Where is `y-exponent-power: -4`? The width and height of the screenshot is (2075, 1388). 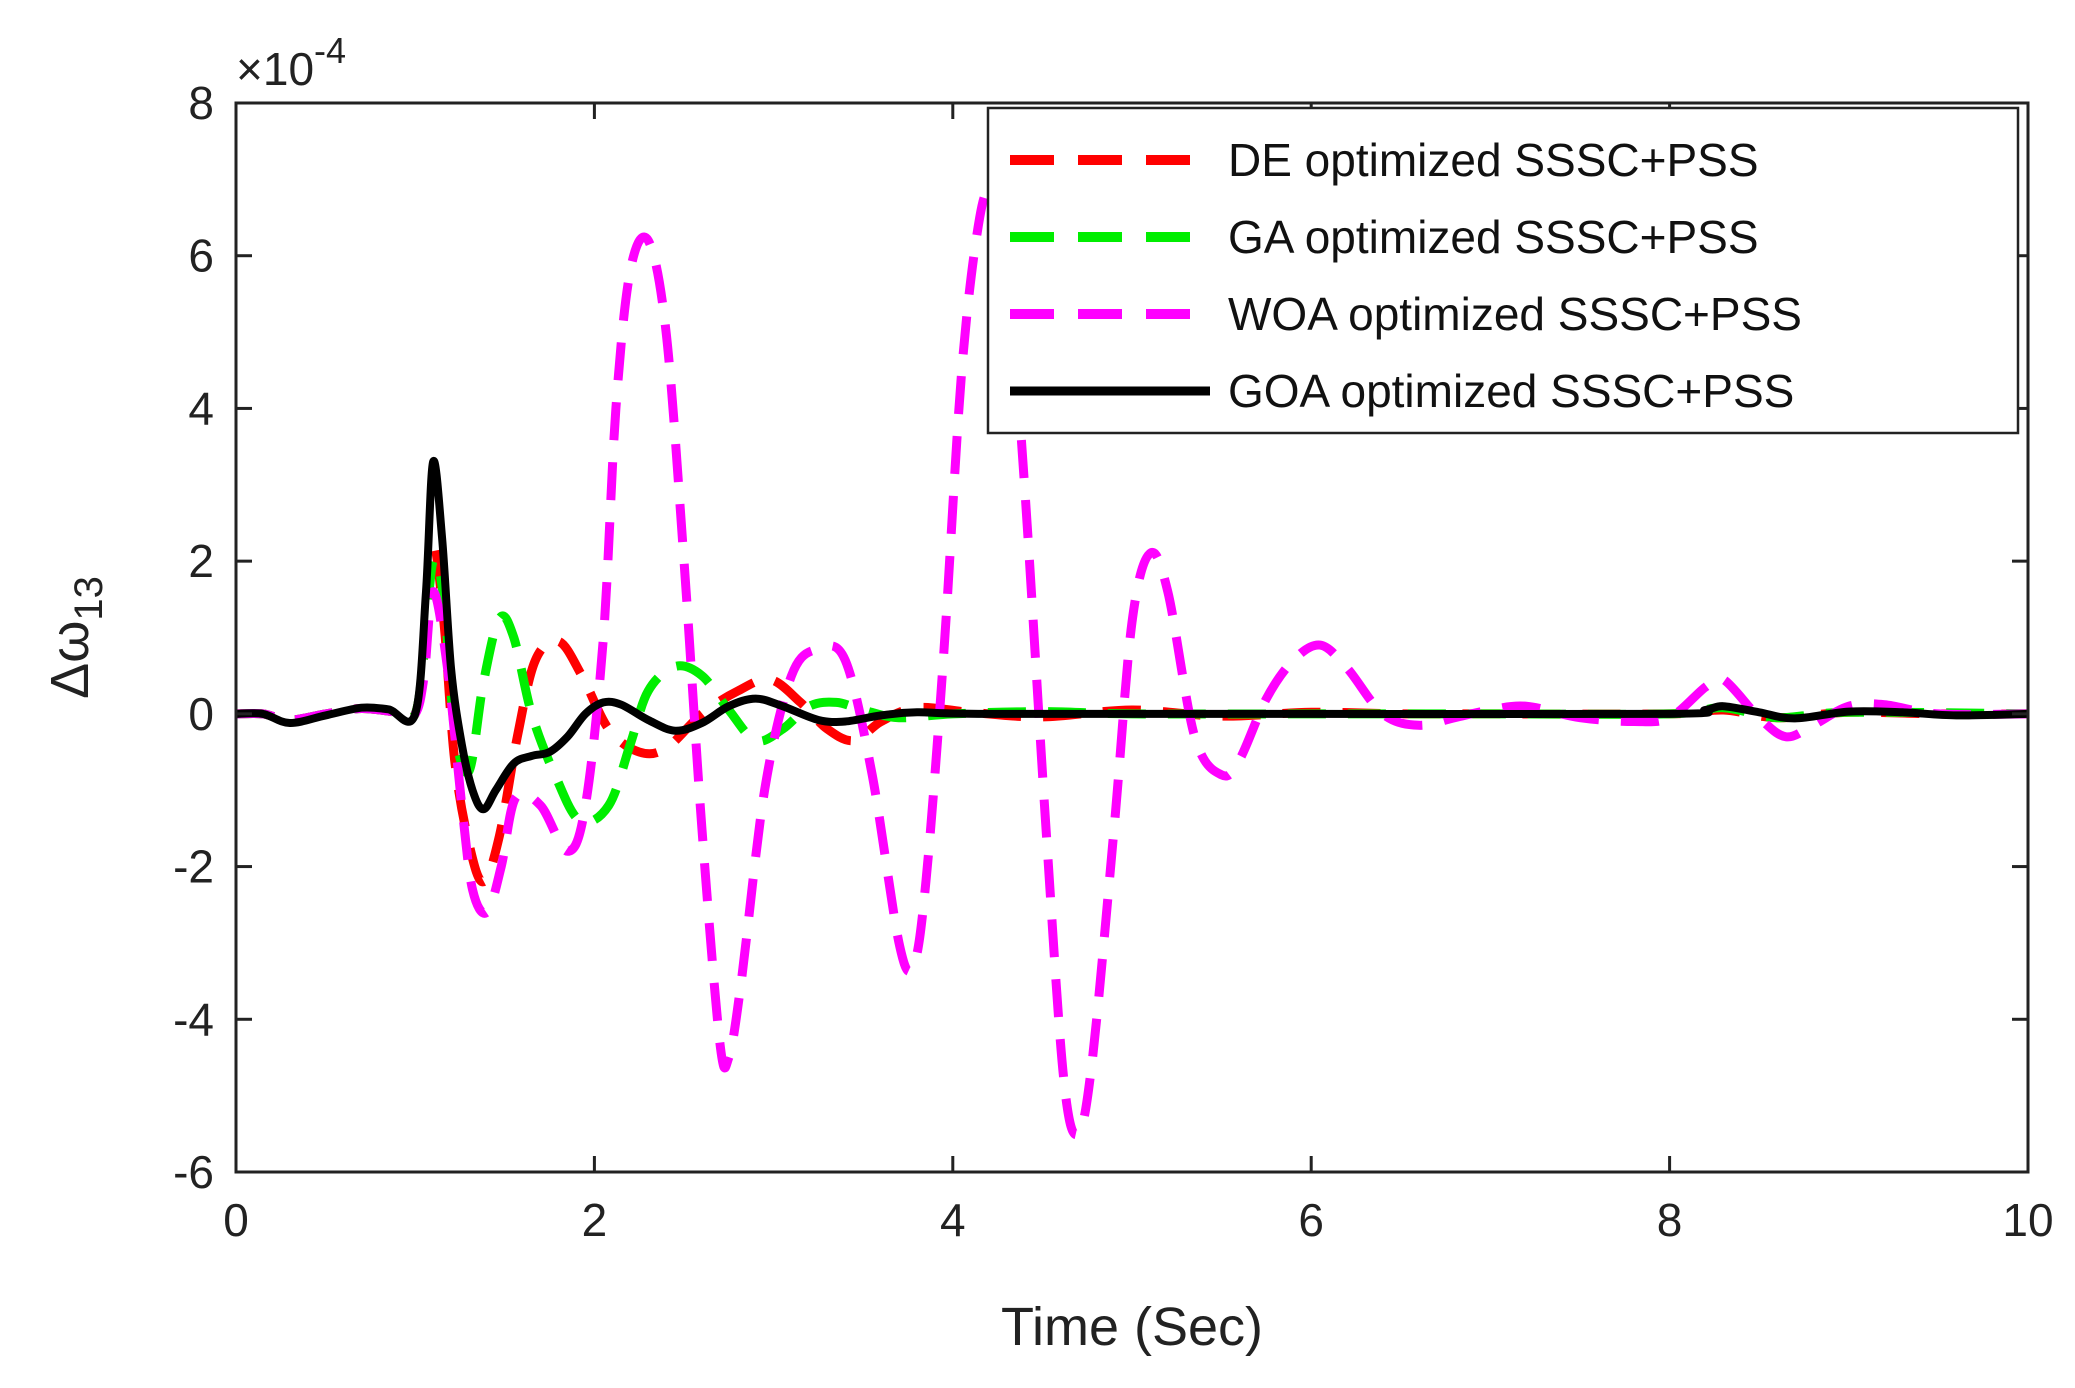 y-exponent-power: -4 is located at coordinates (330, 50).